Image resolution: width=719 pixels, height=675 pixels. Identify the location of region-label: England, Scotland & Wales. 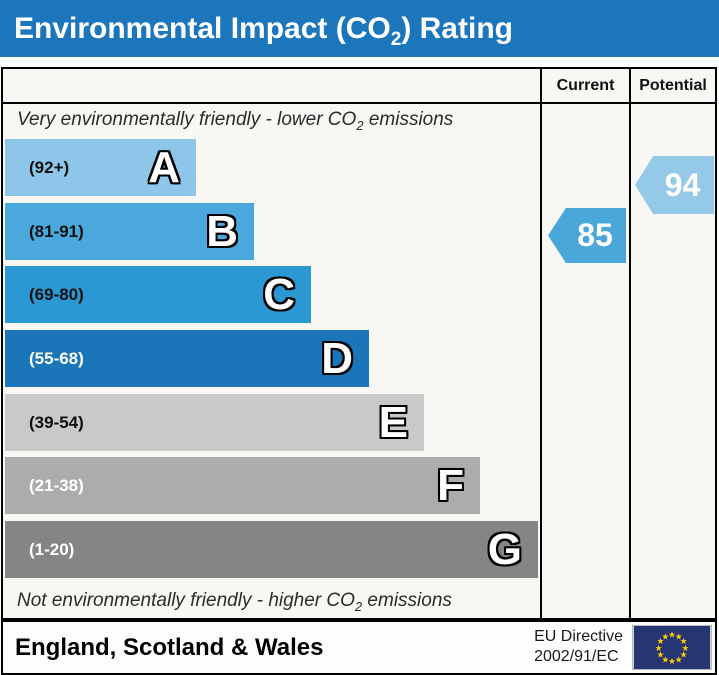
(169, 647).